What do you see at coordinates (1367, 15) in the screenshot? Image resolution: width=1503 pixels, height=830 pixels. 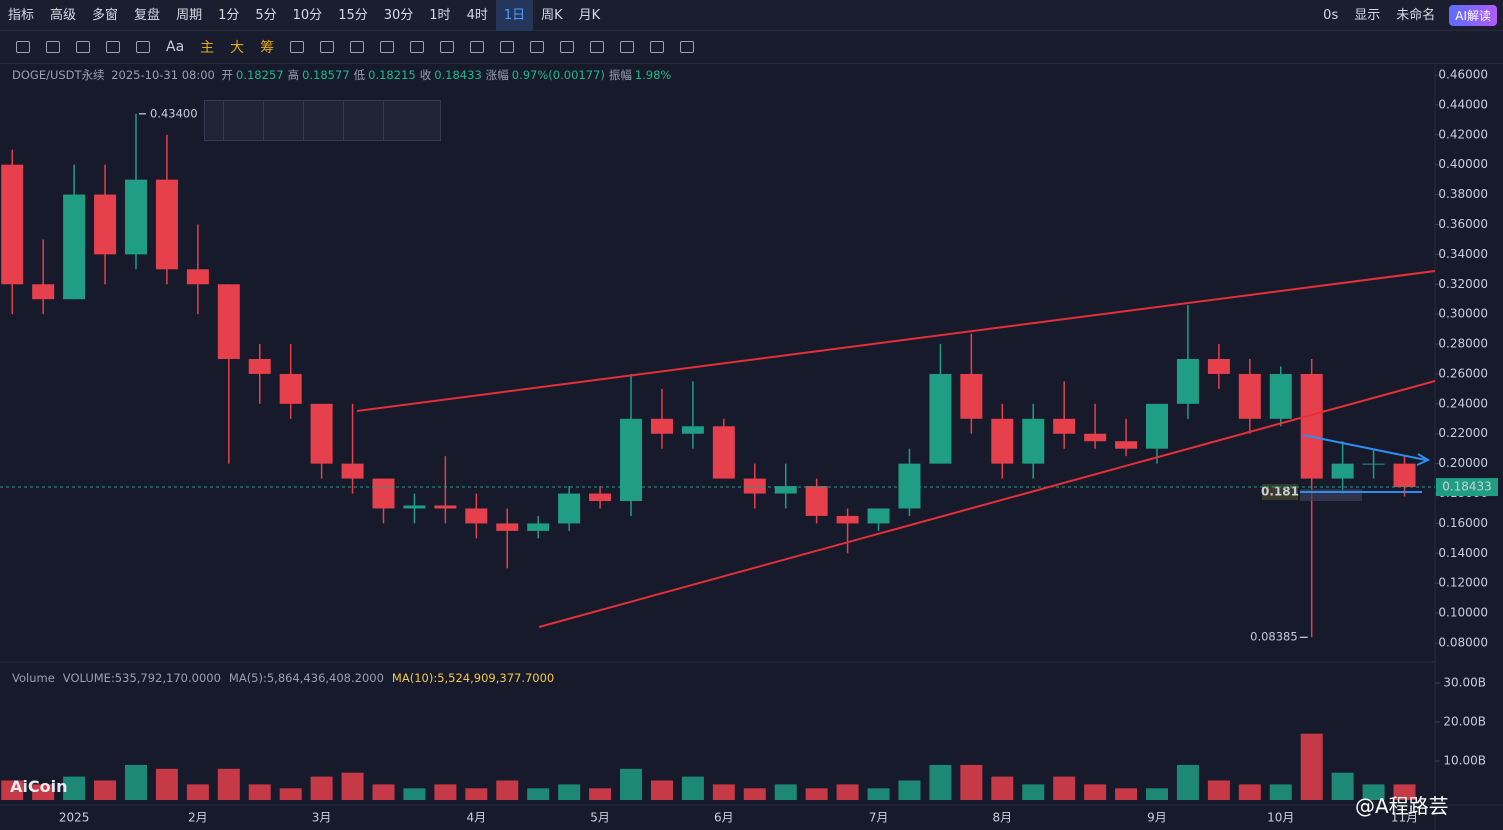 I see `menu-item: 显示` at bounding box center [1367, 15].